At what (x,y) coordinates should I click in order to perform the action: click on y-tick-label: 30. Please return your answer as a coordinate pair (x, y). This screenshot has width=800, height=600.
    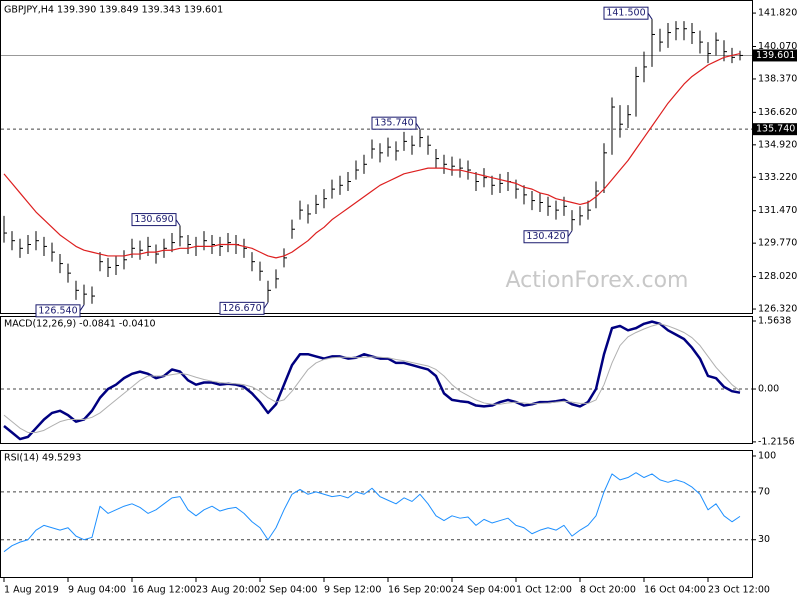
    Looking at the image, I should click on (764, 539).